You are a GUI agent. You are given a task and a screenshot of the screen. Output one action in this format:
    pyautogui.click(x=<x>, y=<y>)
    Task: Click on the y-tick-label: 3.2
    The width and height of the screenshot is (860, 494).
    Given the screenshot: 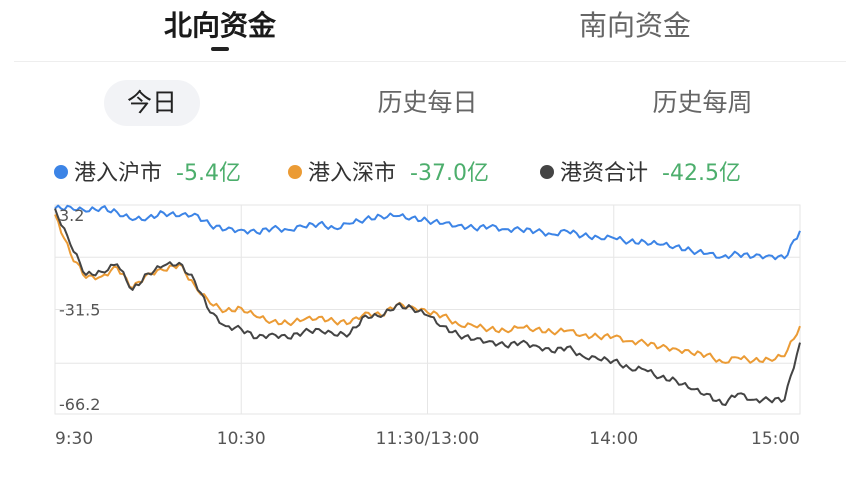 What is the action you would take?
    pyautogui.click(x=71, y=215)
    